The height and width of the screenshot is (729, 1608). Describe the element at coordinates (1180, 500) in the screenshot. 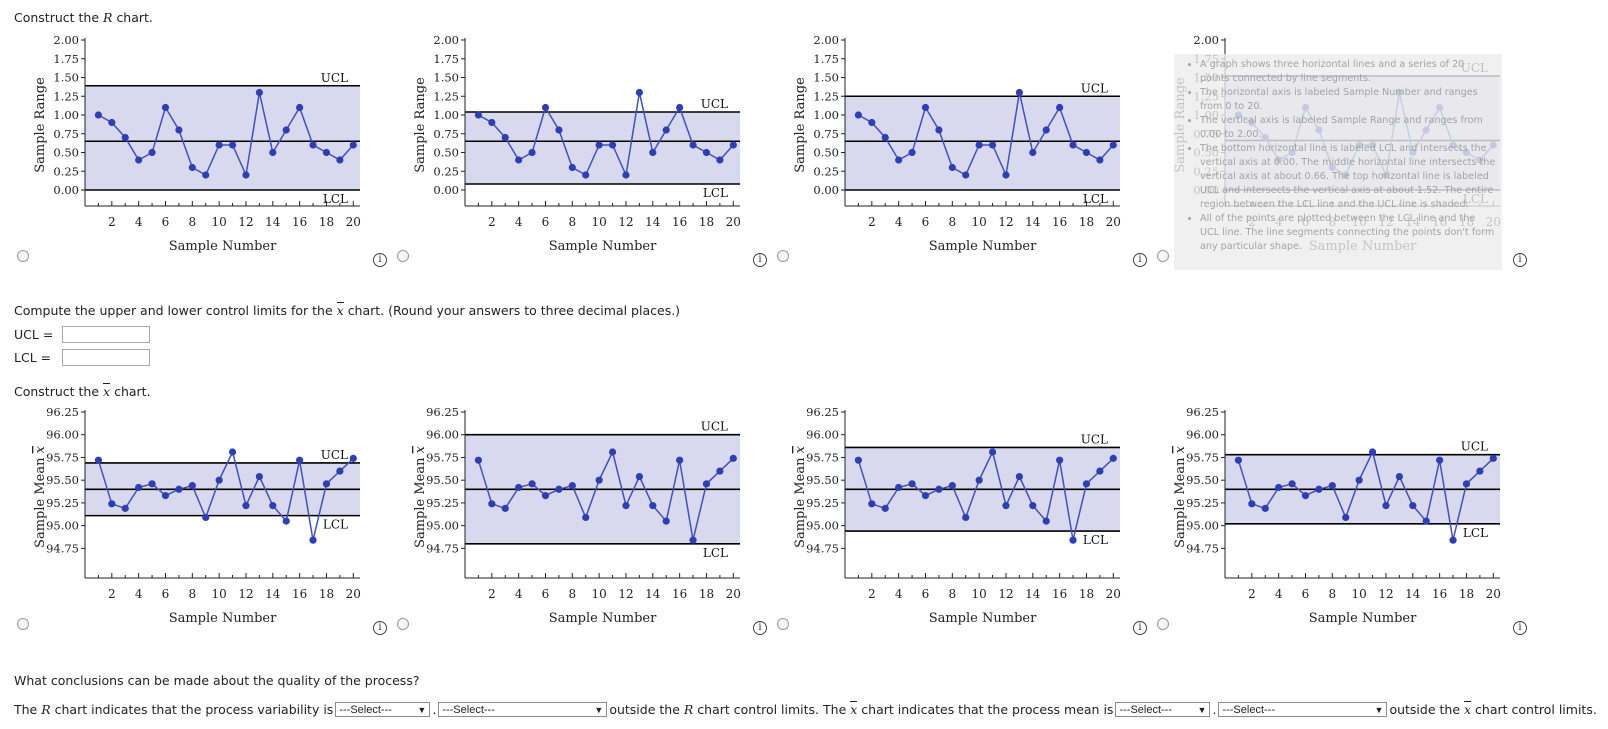

I see `y-axis-title-text: Sample Mean` at that location.